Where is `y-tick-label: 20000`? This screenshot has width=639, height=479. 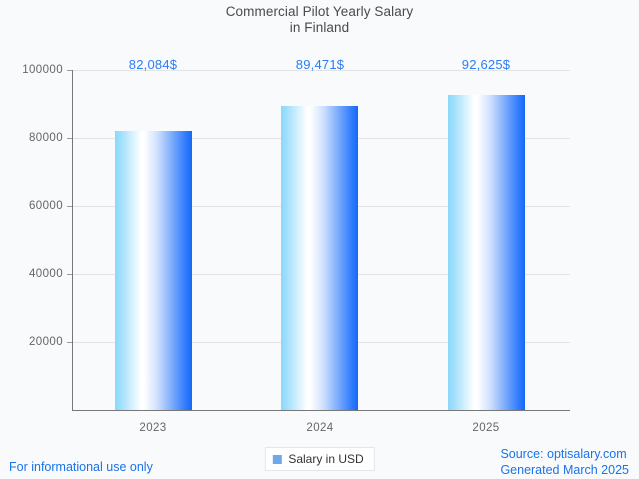
y-tick-label: 20000 is located at coordinates (46, 342).